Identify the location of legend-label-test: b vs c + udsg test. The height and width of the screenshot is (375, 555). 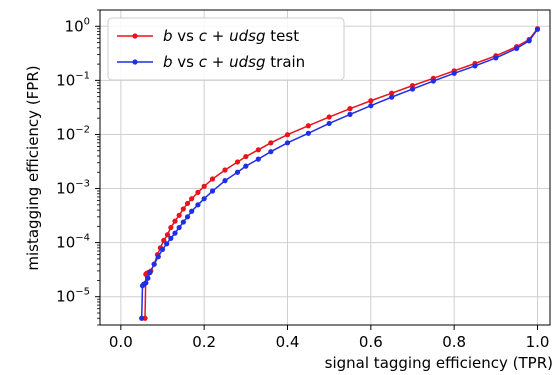
(231, 36).